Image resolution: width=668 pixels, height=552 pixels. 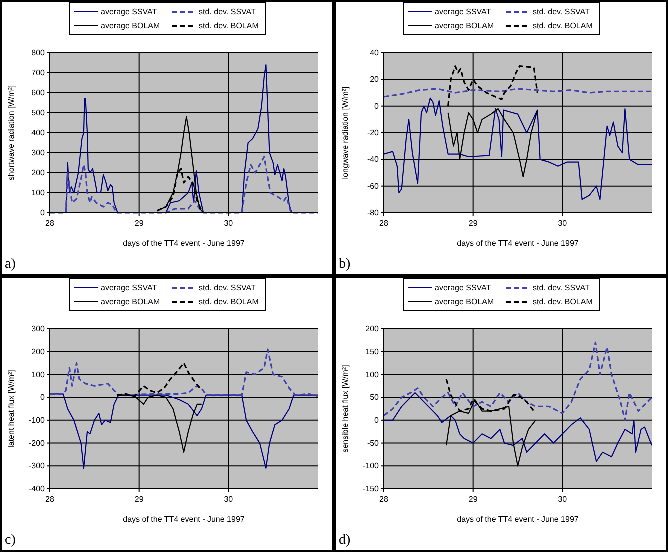 What do you see at coordinates (373, 186) in the screenshot?
I see `y-tick-label: -60` at bounding box center [373, 186].